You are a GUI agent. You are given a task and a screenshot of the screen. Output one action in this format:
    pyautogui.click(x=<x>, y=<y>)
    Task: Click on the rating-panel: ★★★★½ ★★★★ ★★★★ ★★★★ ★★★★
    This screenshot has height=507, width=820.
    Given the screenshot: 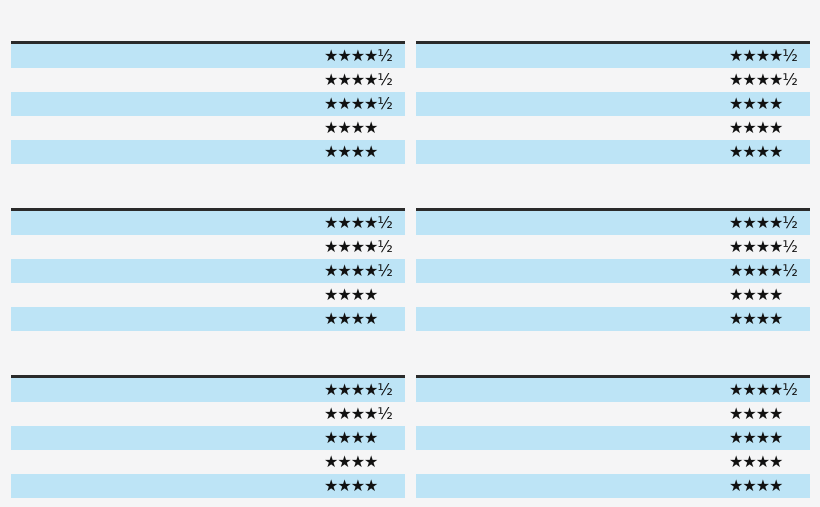 What is the action you would take?
    pyautogui.click(x=613, y=436)
    